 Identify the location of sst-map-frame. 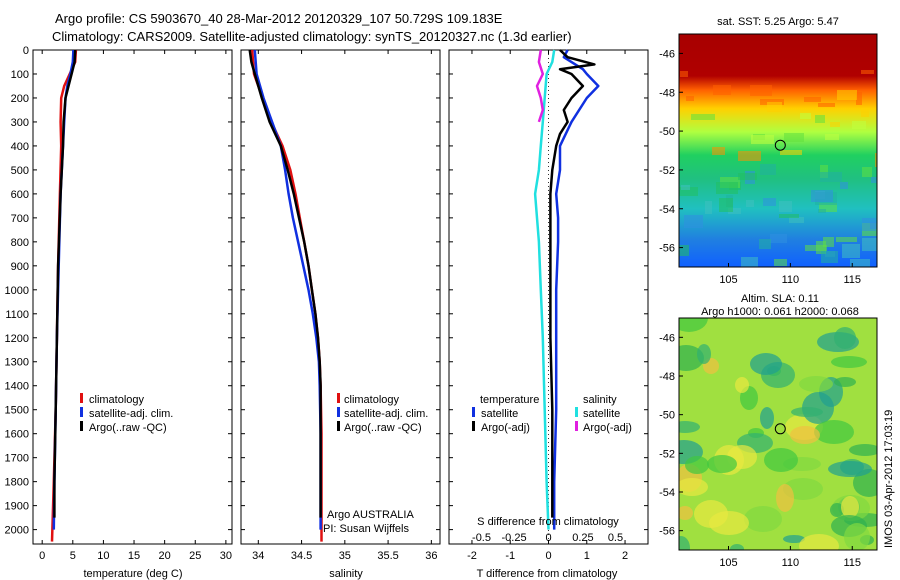
(778, 150).